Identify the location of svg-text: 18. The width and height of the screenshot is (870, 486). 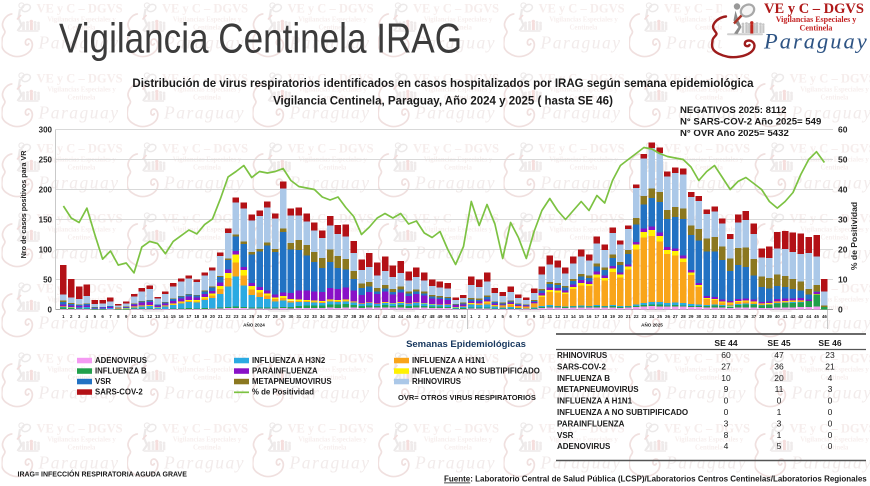
(196, 316).